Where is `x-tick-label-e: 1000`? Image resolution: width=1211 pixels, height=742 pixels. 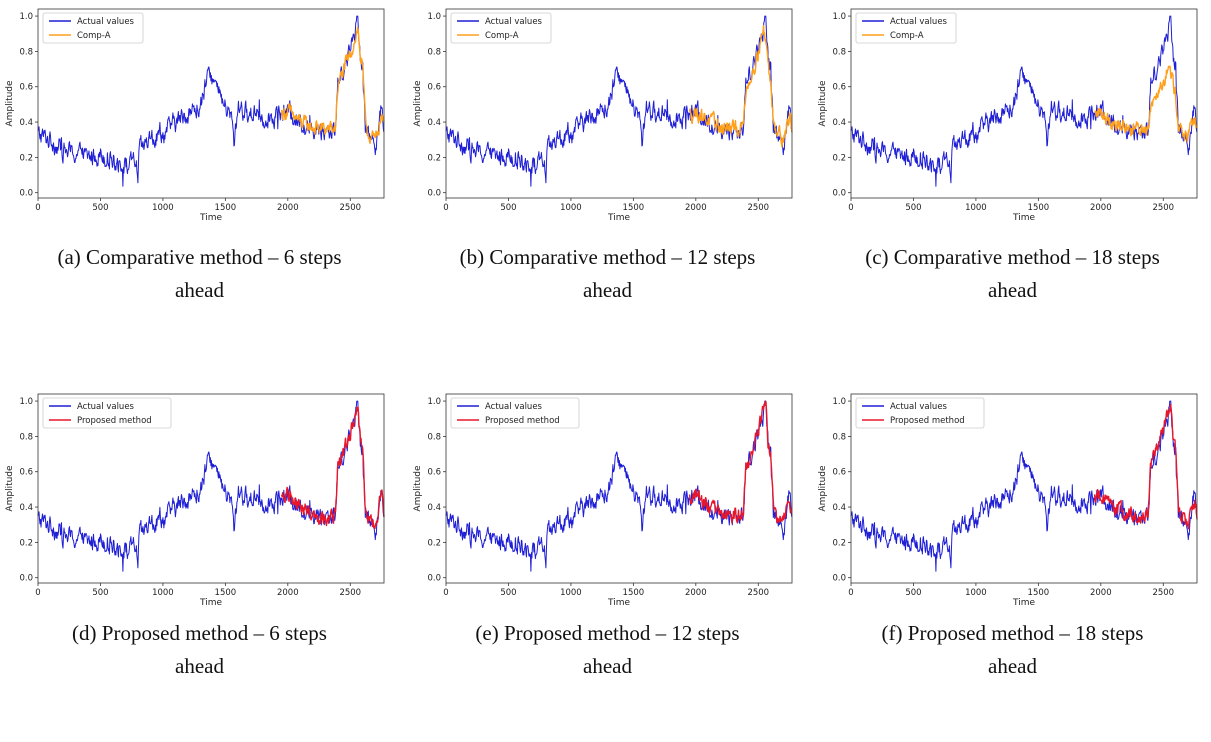 x-tick-label-e: 1000 is located at coordinates (571, 593).